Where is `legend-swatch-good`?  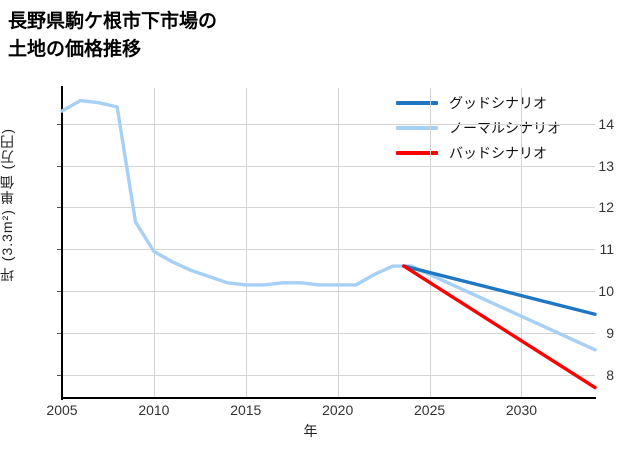
legend-swatch-good is located at coordinates (417, 102).